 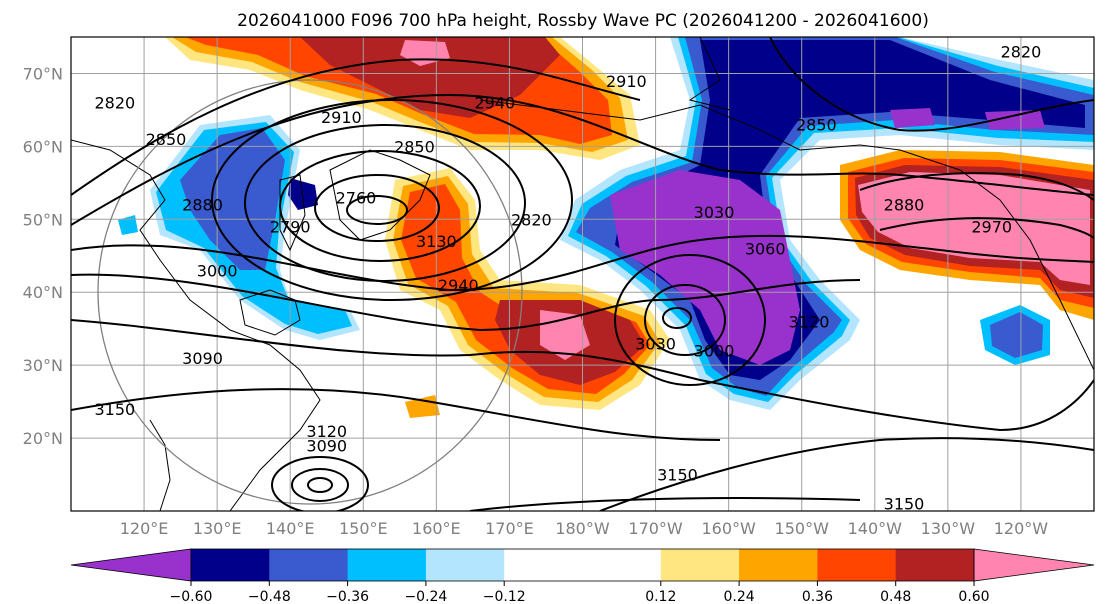 I want to click on alaska-outline, so click(x=709, y=74).